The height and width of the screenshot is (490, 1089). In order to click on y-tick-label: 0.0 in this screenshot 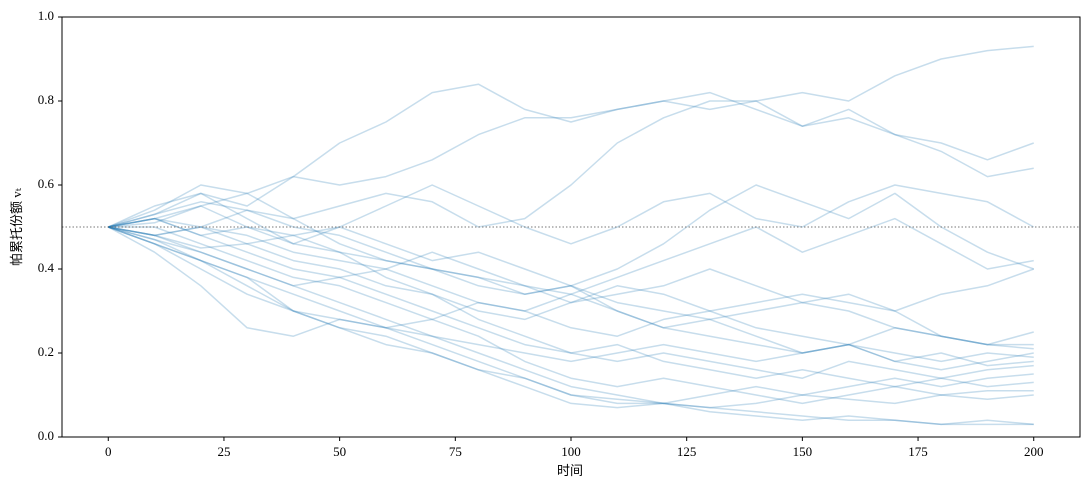, I will do `click(46, 435)`.